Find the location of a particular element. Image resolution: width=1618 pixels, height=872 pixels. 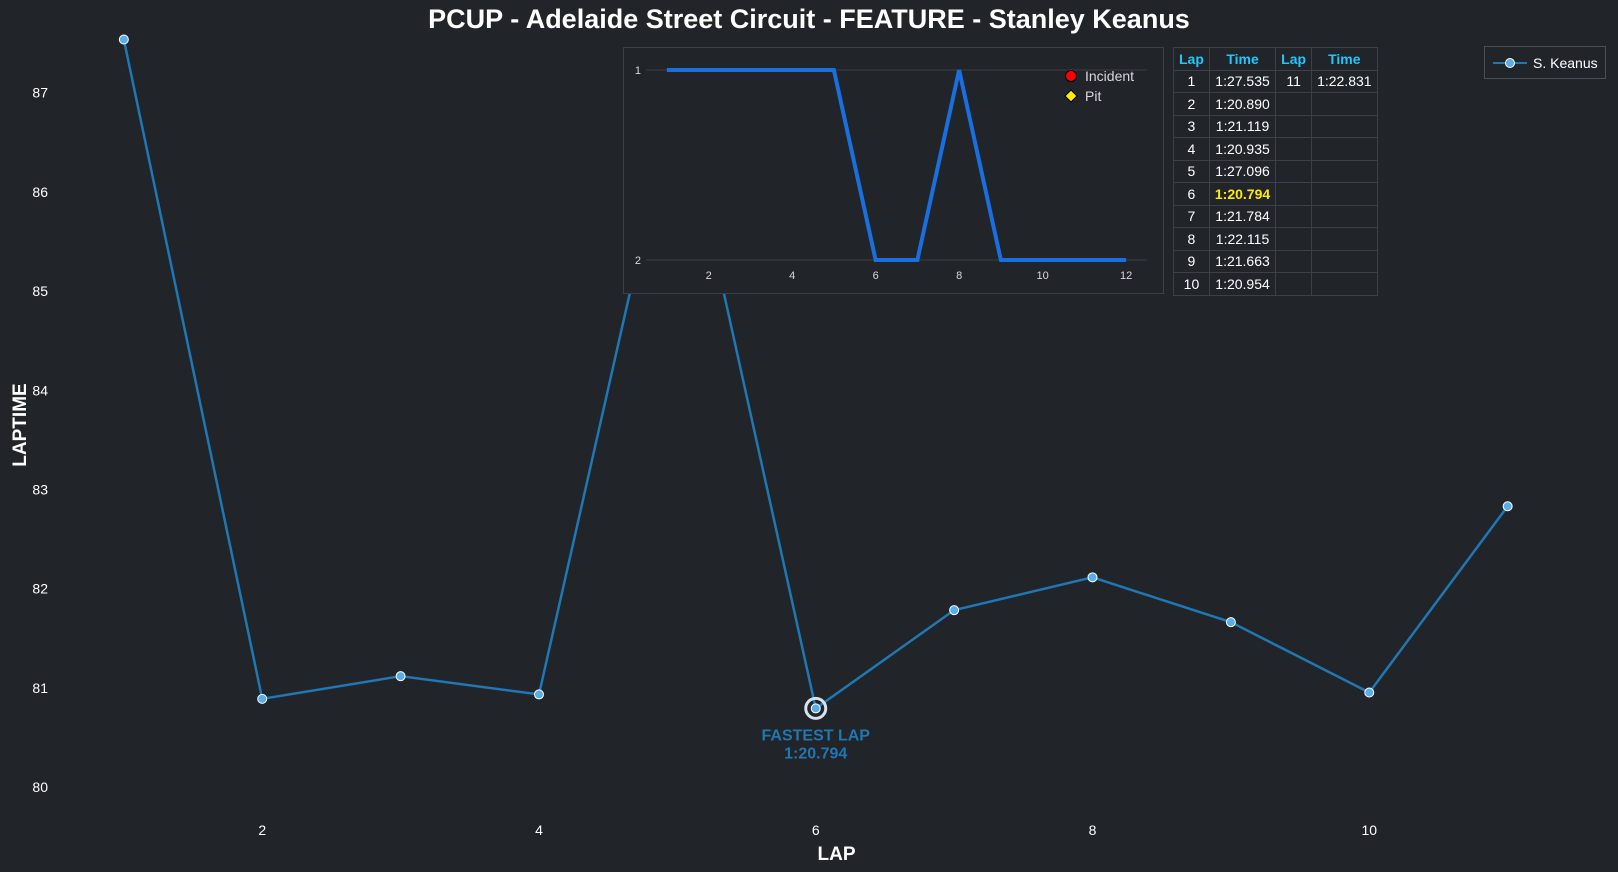

table-row: 8 1:22.115 is located at coordinates (1275, 239).